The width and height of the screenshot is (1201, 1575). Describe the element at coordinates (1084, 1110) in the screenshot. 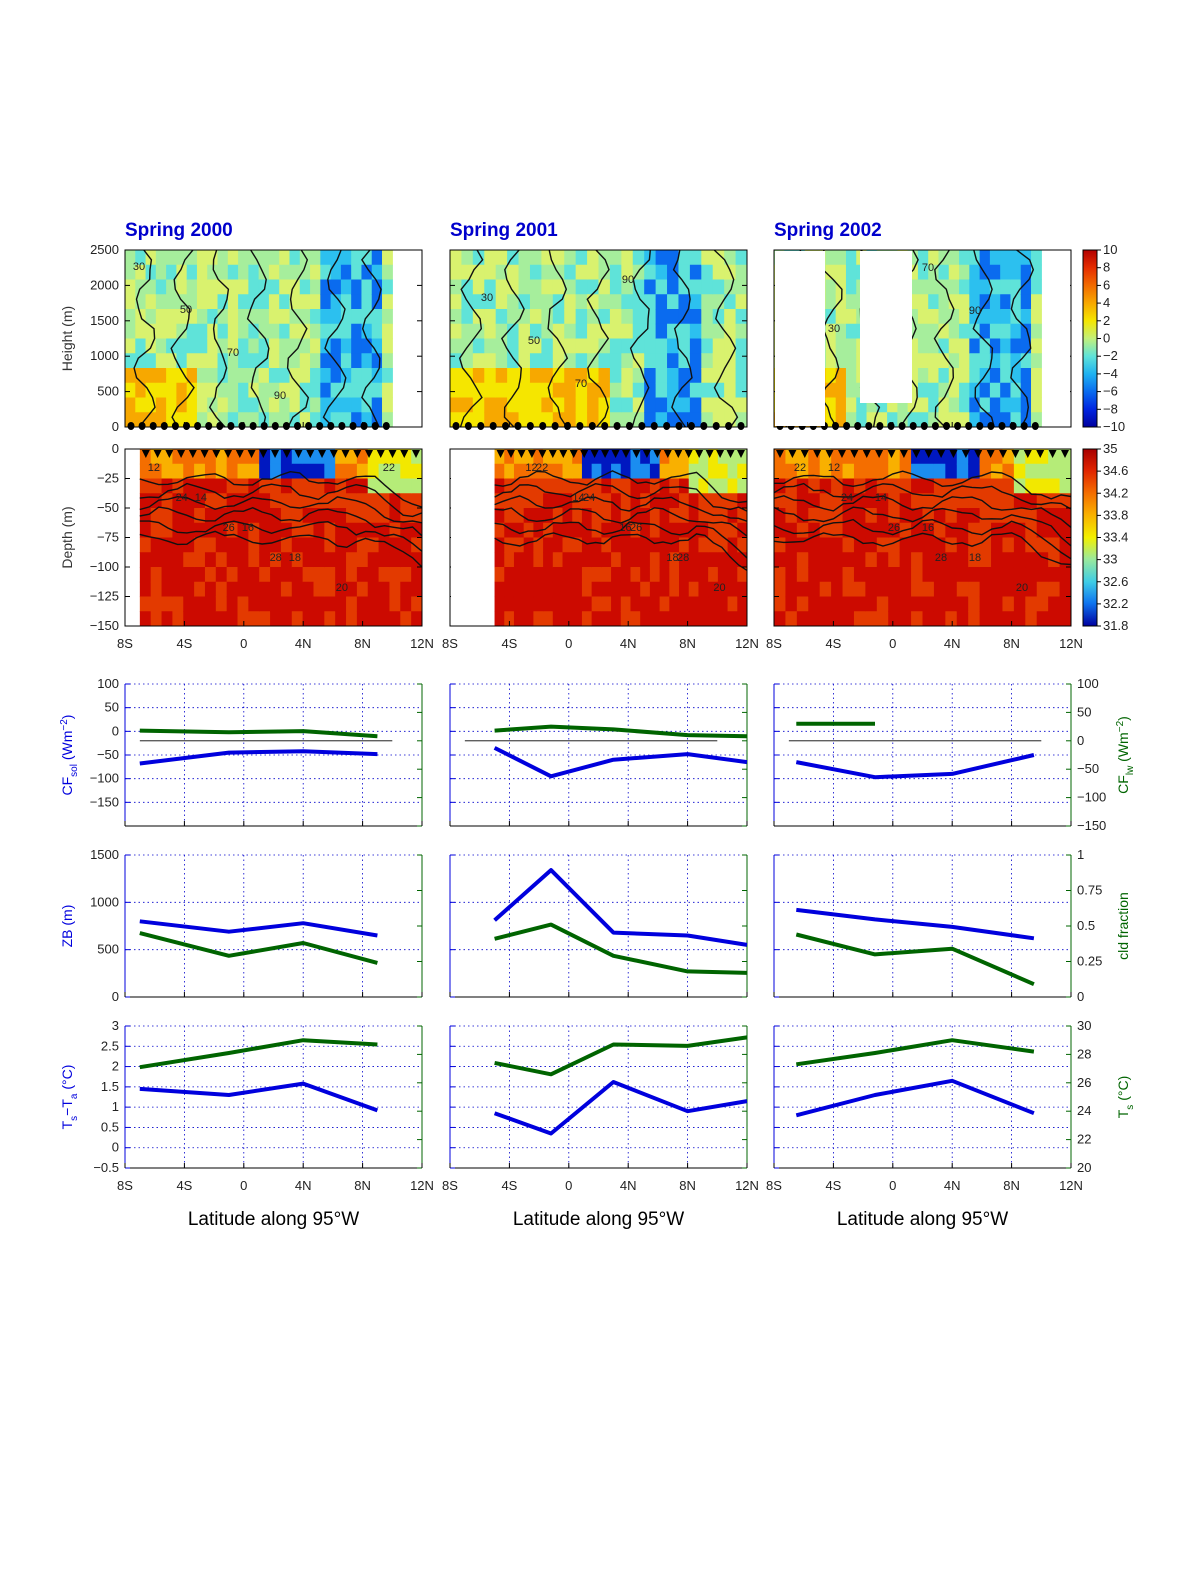

I see `y-tick-label-right: 24` at that location.